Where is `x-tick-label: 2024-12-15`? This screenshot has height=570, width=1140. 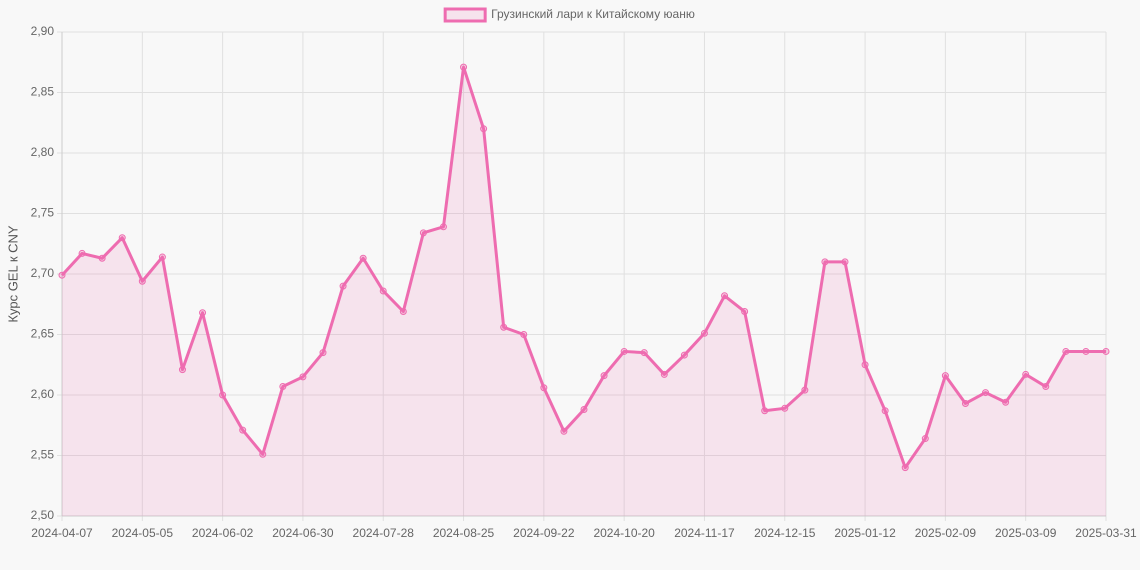
x-tick-label: 2024-12-15 is located at coordinates (785, 533).